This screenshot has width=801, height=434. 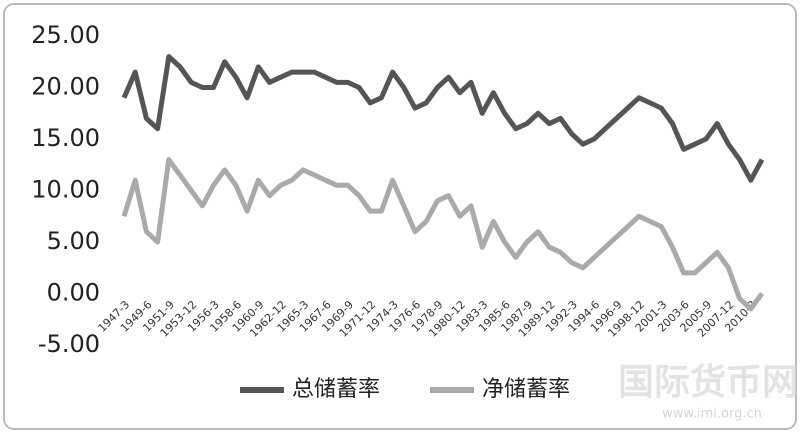 What do you see at coordinates (73, 241) in the screenshot?
I see `y-tick-label: 5.00` at bounding box center [73, 241].